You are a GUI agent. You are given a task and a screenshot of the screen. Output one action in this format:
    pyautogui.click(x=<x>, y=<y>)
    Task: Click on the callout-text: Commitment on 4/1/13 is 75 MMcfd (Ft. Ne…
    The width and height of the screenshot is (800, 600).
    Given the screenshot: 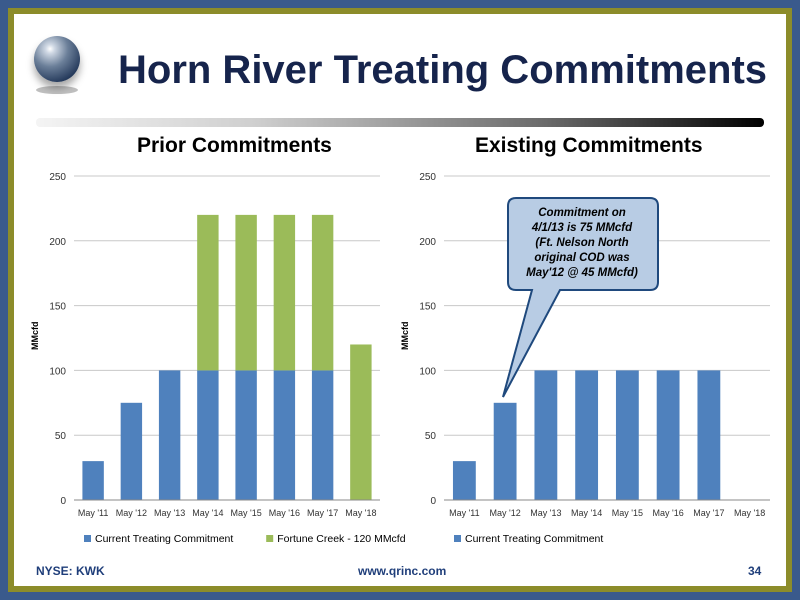 What is the action you would take?
    pyautogui.click(x=582, y=243)
    